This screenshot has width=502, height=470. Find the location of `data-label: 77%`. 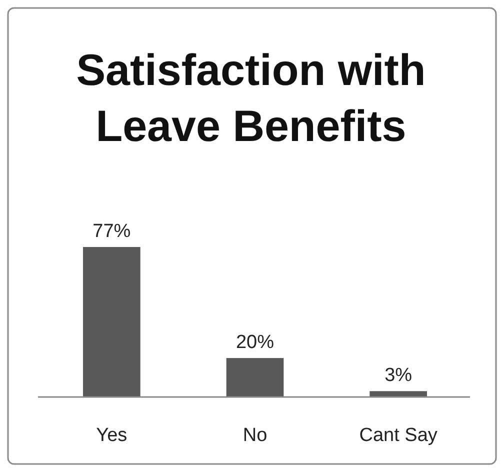

data-label: 77% is located at coordinates (111, 231).